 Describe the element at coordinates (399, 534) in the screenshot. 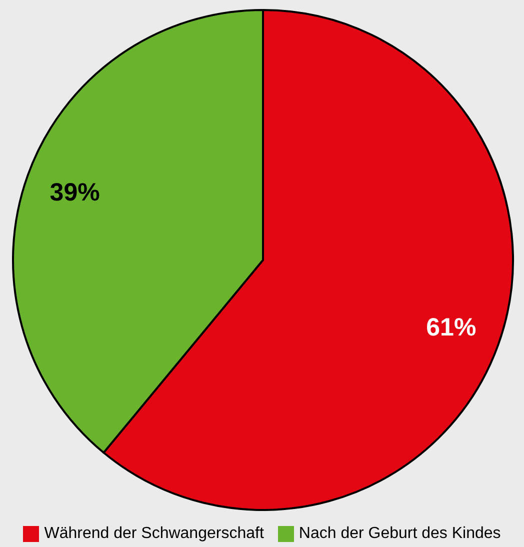

I see `legend-label: Nach der Geburt des Kindes` at that location.